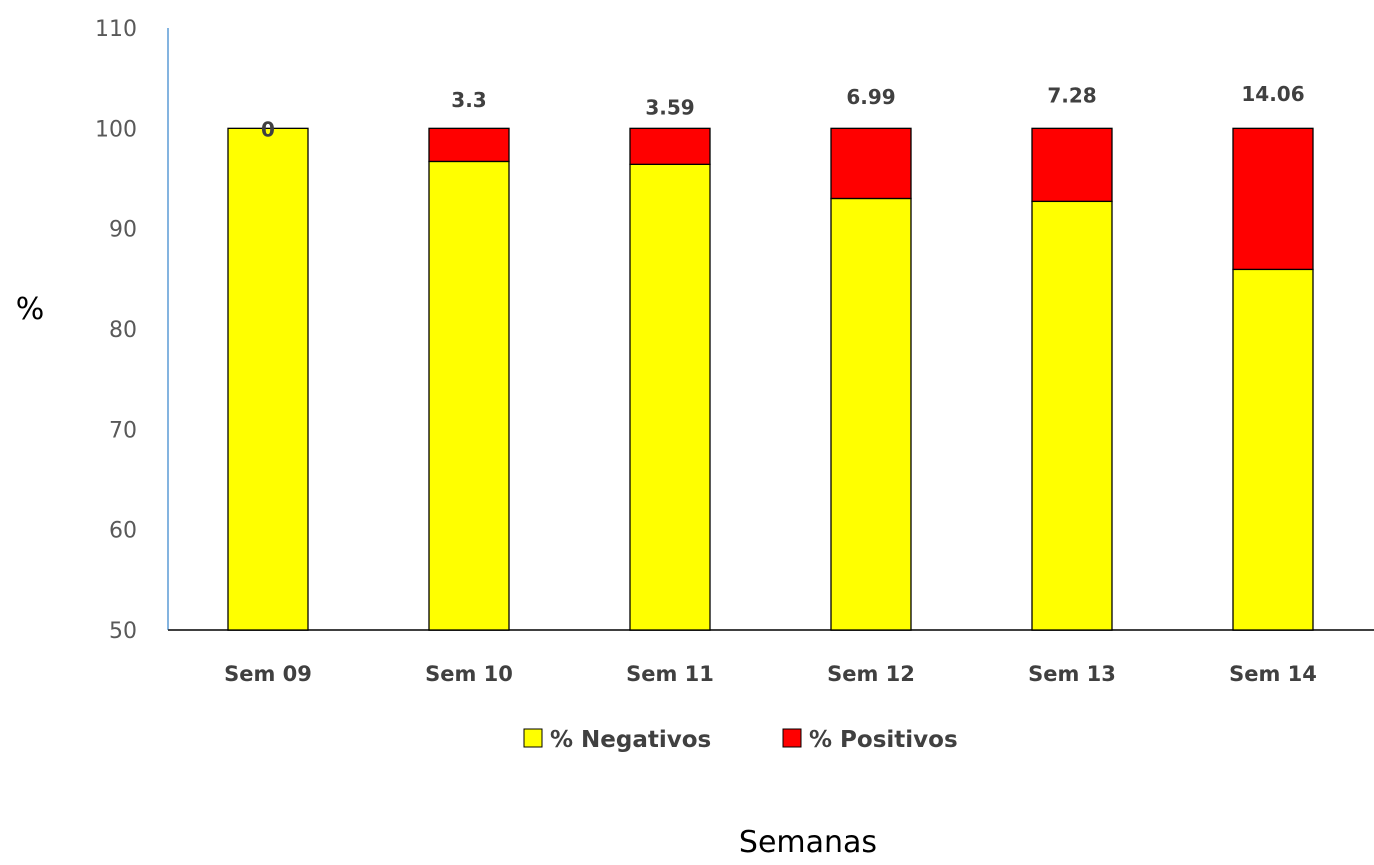 The image size is (1374, 865). What do you see at coordinates (669, 107) in the screenshot?
I see `data-label: 3.59` at bounding box center [669, 107].